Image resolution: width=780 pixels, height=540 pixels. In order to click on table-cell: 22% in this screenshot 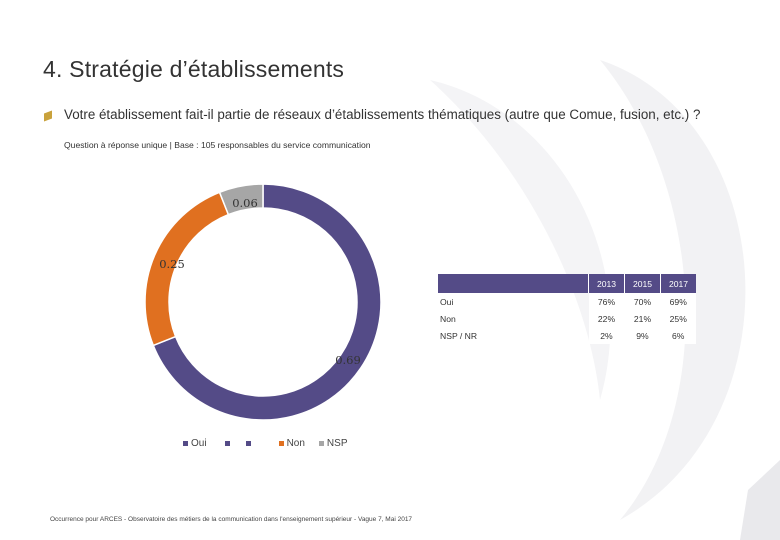, I will do `click(606, 318)`.